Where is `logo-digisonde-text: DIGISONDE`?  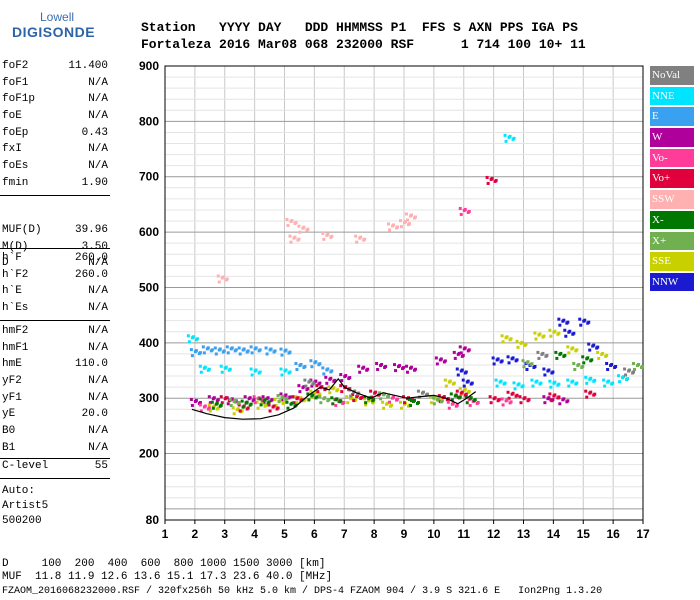
logo-digisonde-text: DIGISONDE is located at coordinates (54, 32).